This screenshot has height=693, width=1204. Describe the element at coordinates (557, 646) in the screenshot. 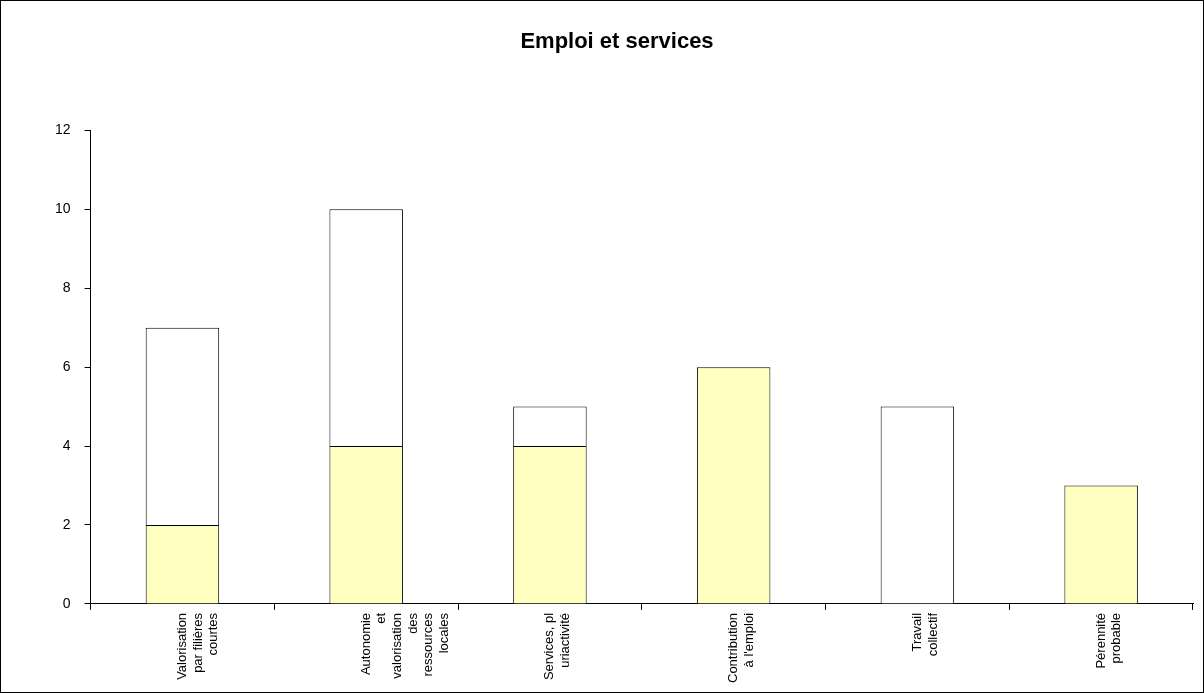

I see `x-tick-label: Services, pl uriactivité` at that location.